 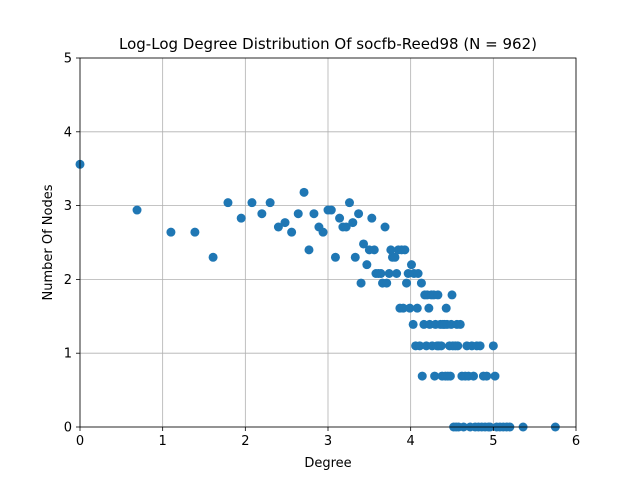 What do you see at coordinates (576, 441) in the screenshot?
I see `x-tick-label: 6` at bounding box center [576, 441].